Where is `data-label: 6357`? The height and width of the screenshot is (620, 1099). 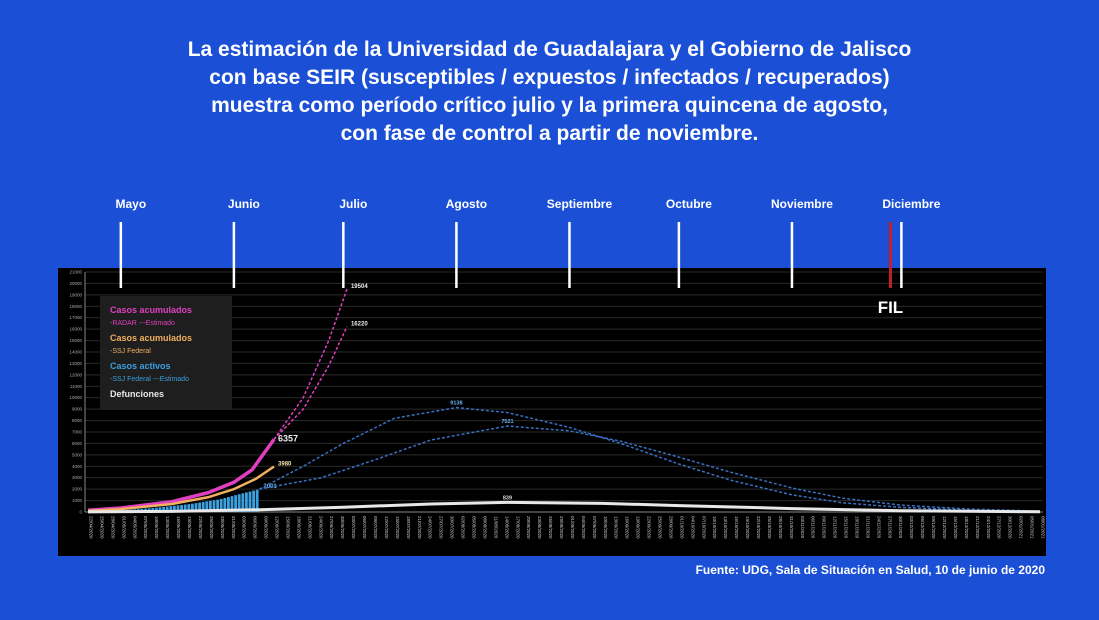 data-label: 6357 is located at coordinates (288, 438).